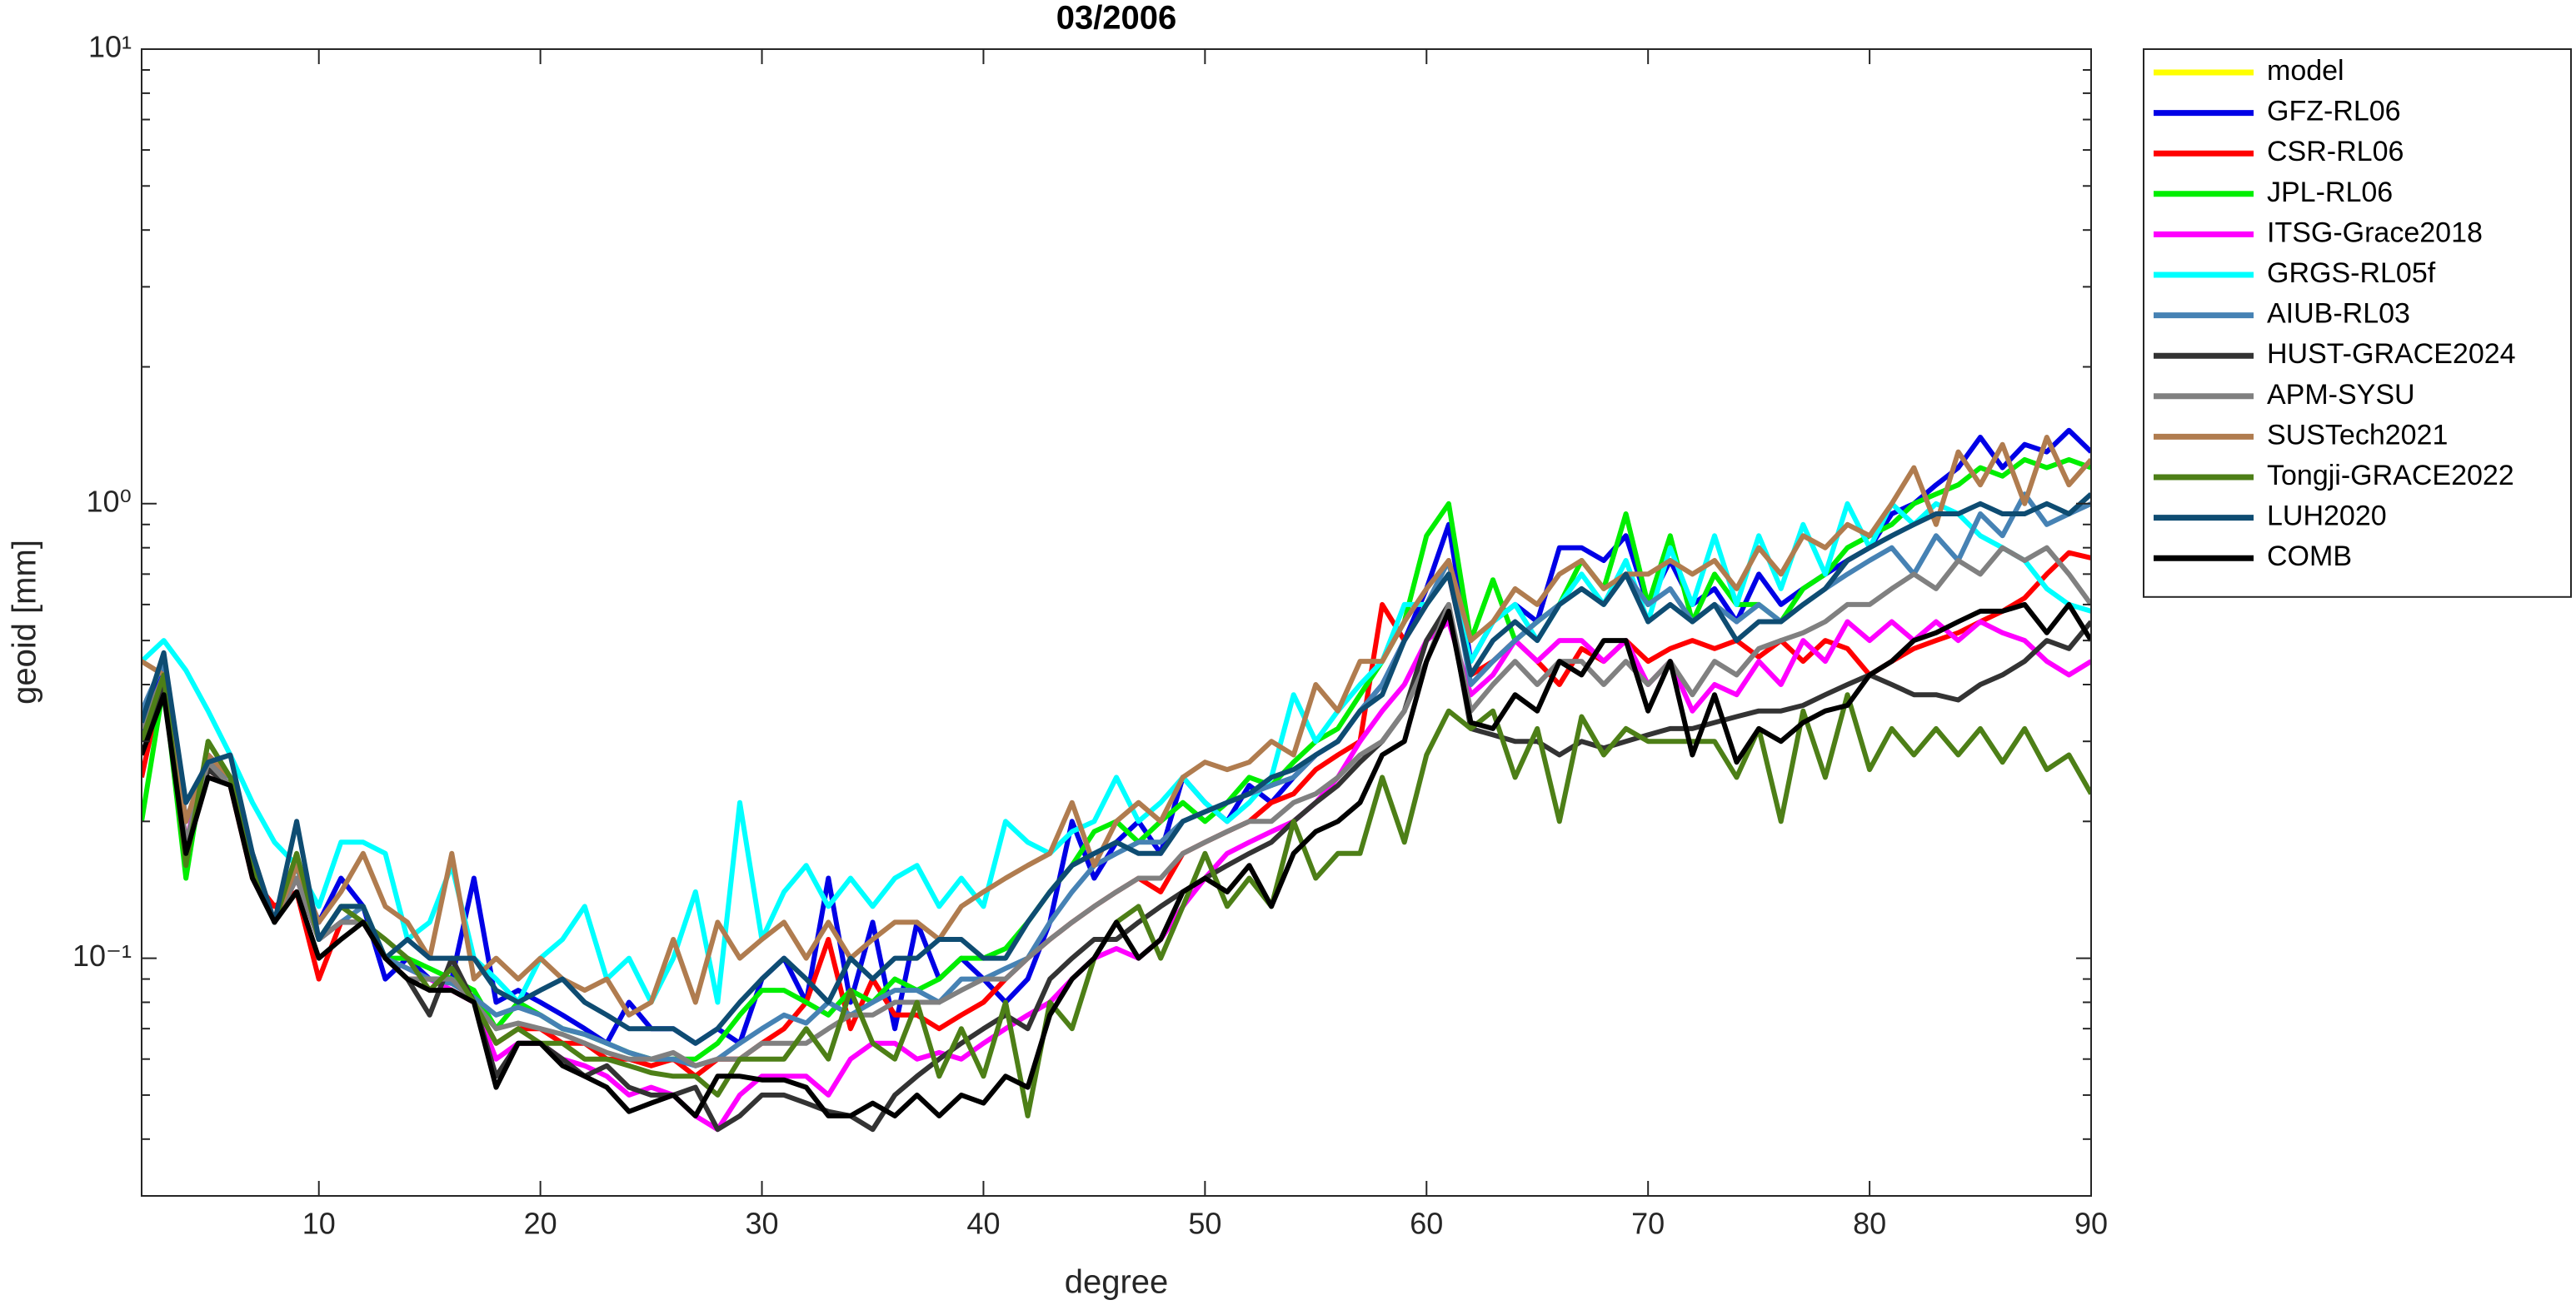 The image size is (2576, 1305). Describe the element at coordinates (102, 956) in the screenshot. I see `y-tick-label: 10⁻¹` at that location.